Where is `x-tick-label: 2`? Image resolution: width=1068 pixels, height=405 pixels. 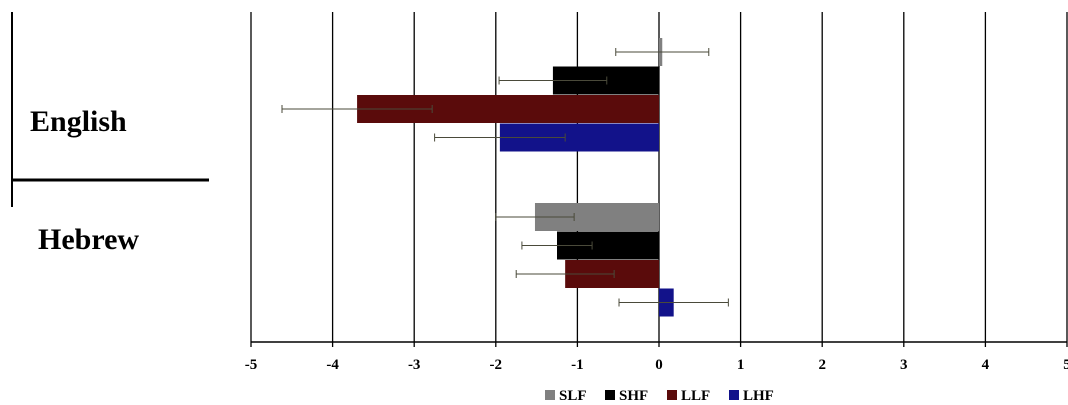 x-tick-label: 2 is located at coordinates (822, 365).